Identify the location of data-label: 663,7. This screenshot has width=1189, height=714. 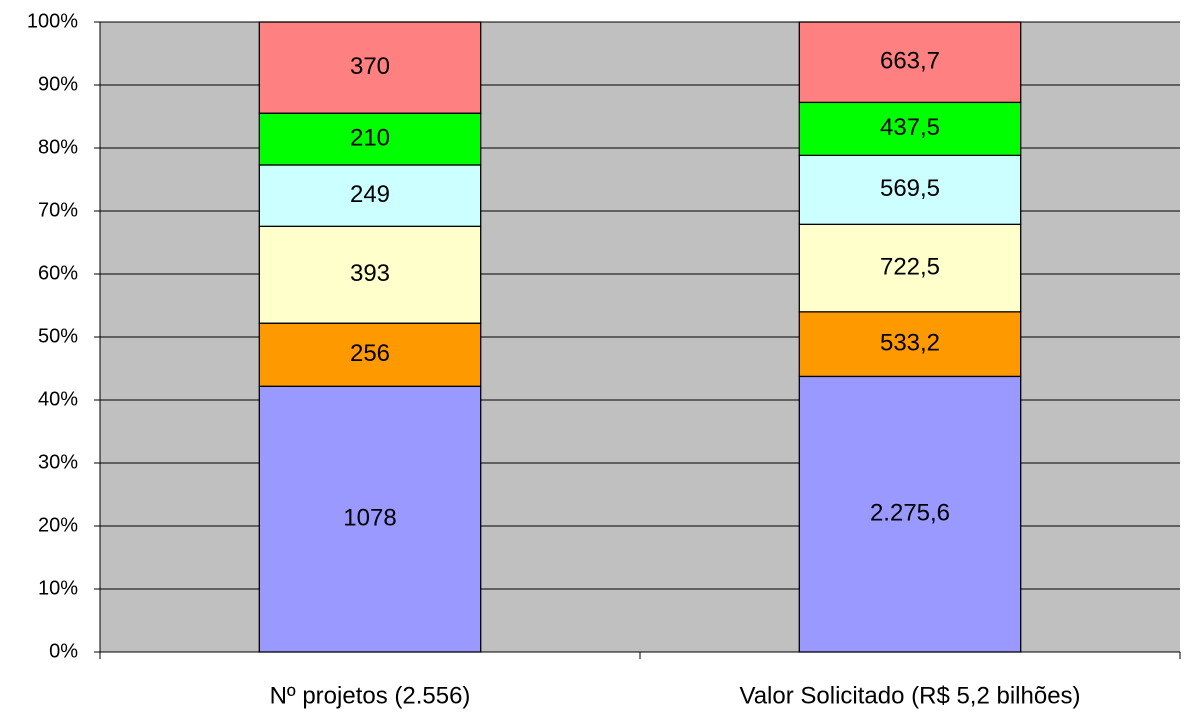
(910, 61).